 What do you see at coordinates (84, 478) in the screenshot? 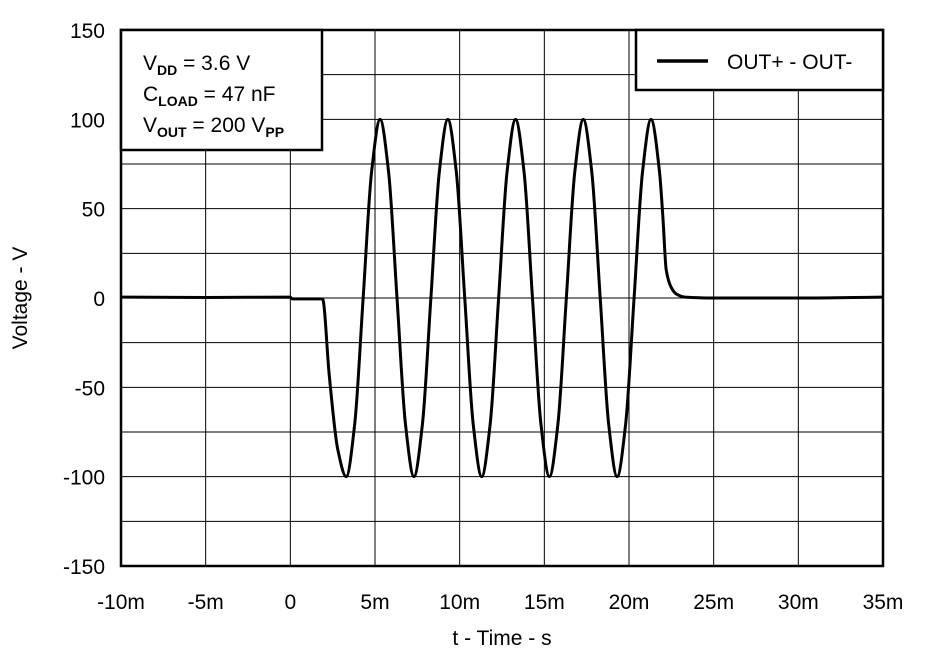
I see `y-tick-label: -100` at bounding box center [84, 478].